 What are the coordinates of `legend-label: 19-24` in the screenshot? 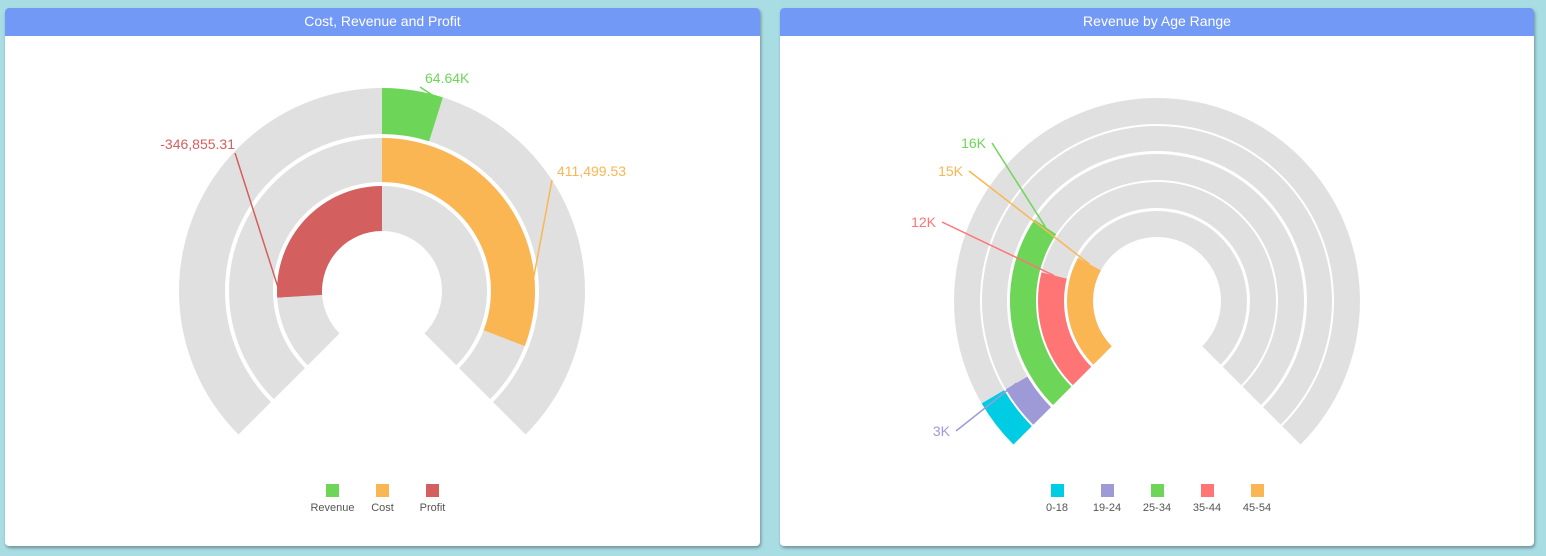 It's located at (1107, 508).